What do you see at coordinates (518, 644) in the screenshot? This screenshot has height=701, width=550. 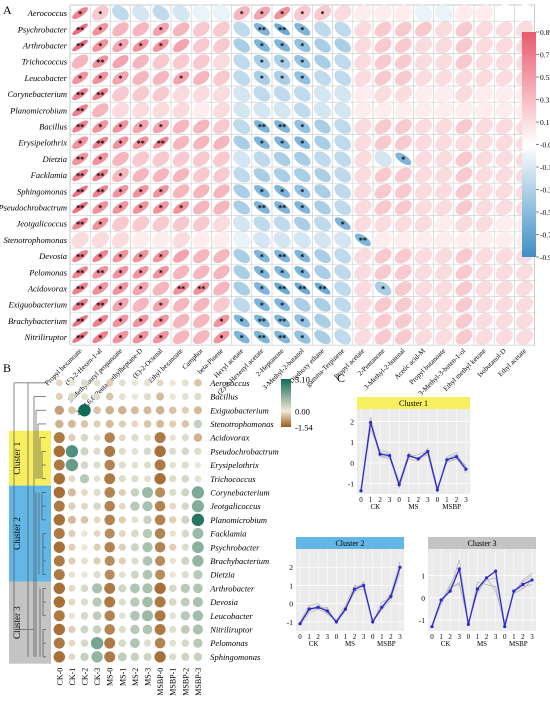 I see `group-label: MSBP` at bounding box center [518, 644].